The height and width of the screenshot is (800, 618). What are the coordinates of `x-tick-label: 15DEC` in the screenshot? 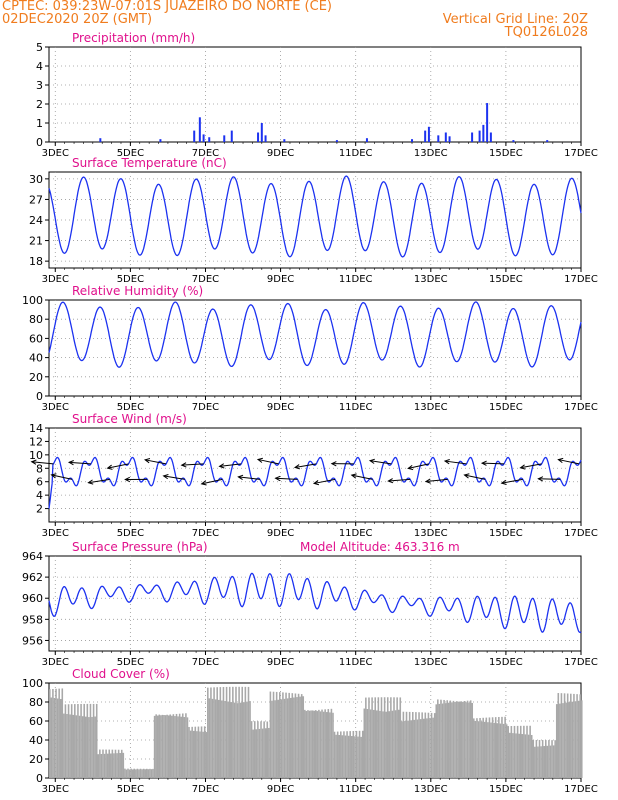 It's located at (506, 533).